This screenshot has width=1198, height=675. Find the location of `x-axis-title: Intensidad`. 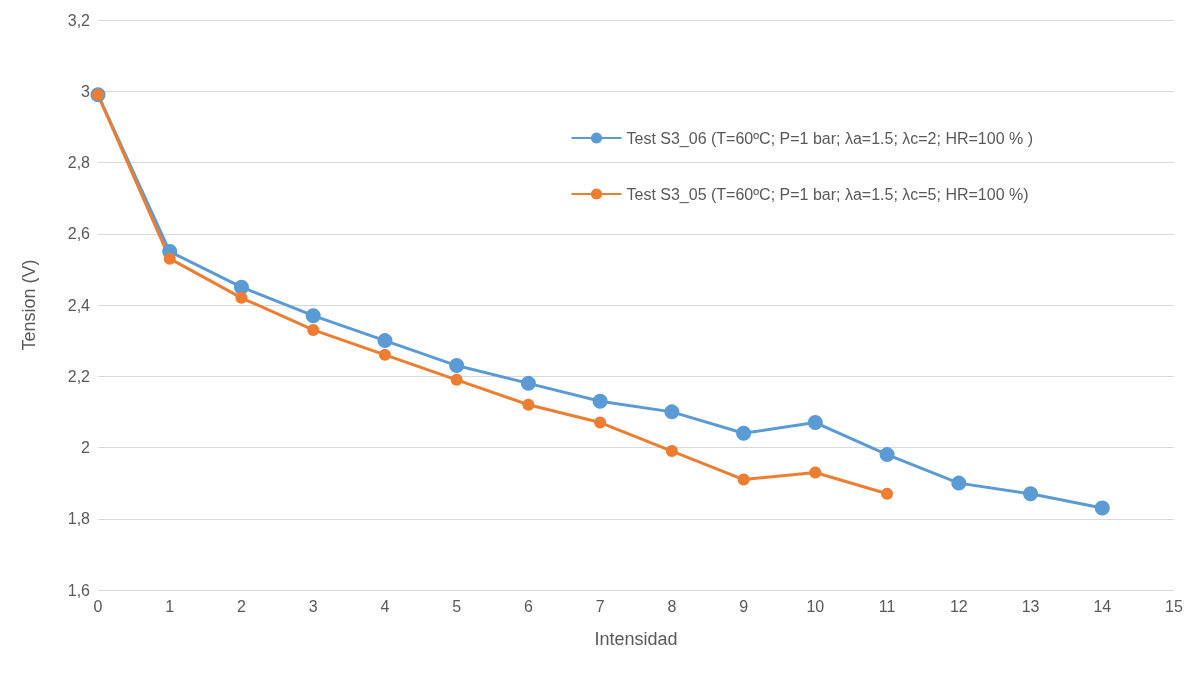

x-axis-title: Intensidad is located at coordinates (636, 639).